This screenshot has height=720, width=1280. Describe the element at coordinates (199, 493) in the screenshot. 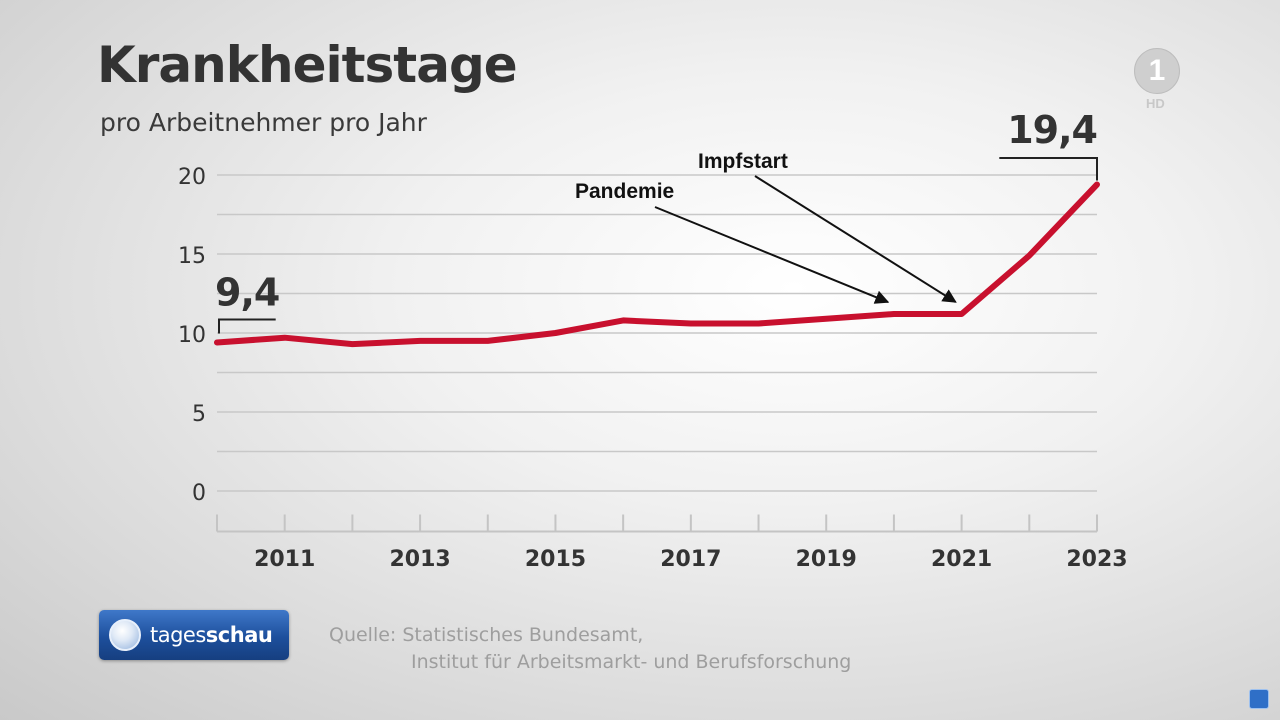

I see `y-tick-label: 0` at that location.